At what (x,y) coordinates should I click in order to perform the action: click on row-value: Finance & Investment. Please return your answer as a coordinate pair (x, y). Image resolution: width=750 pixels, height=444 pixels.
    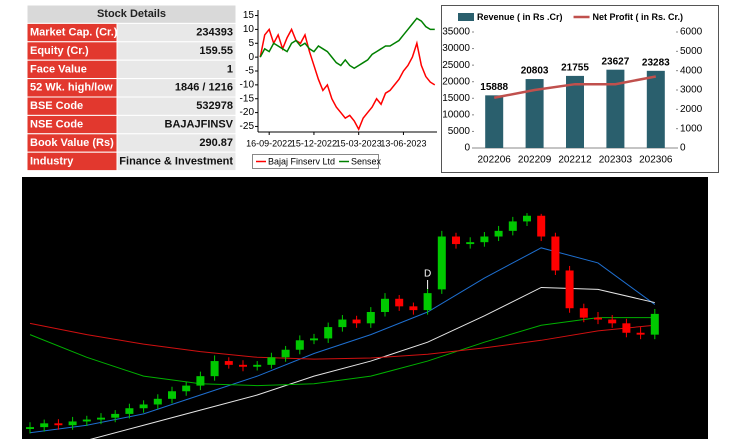
    Looking at the image, I should click on (176, 161).